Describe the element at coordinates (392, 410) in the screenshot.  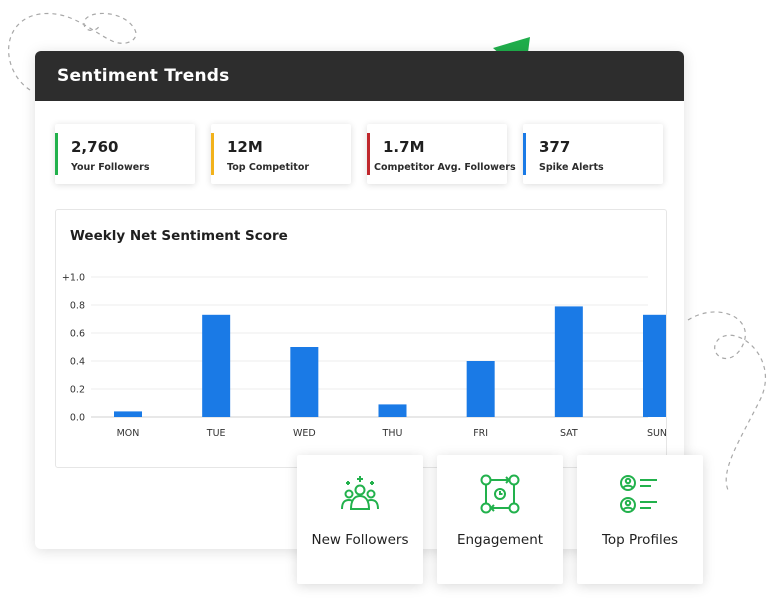
I see `bar-thu` at that location.